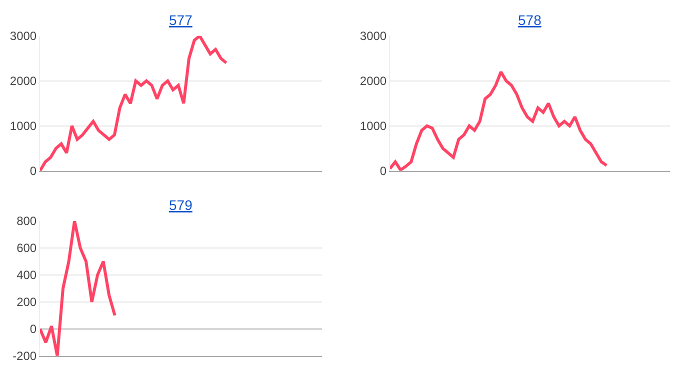  I want to click on y-tick-label: 600, so click(26, 248).